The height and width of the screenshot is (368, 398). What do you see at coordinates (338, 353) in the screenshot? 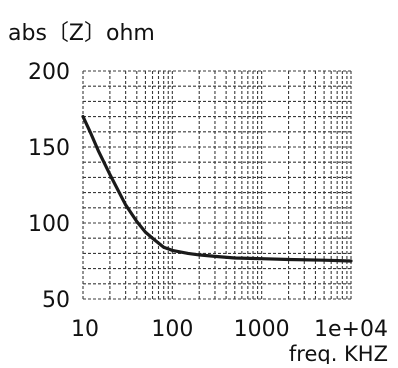
I see `x-axis-label: freq. KHZ` at bounding box center [338, 353].